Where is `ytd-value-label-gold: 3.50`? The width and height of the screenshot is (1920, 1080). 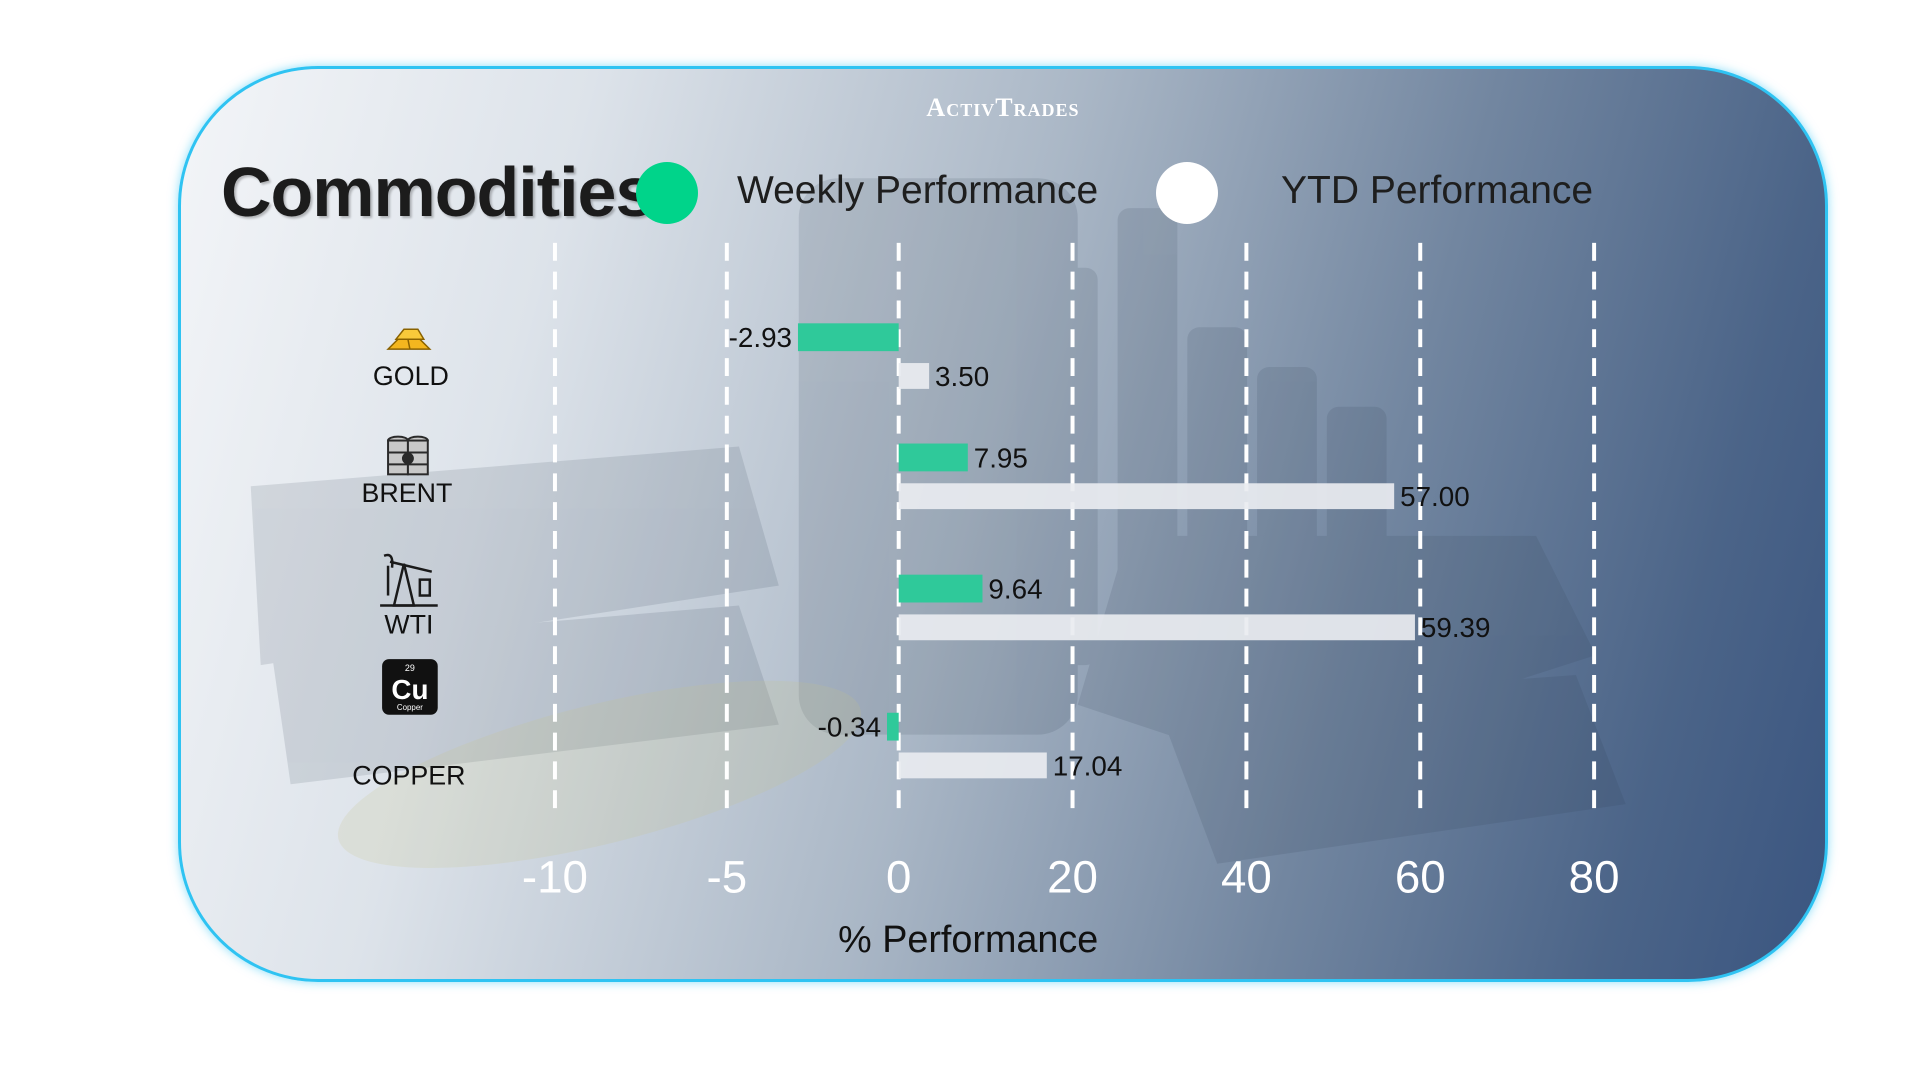
ytd-value-label-gold: 3.50 is located at coordinates (962, 376).